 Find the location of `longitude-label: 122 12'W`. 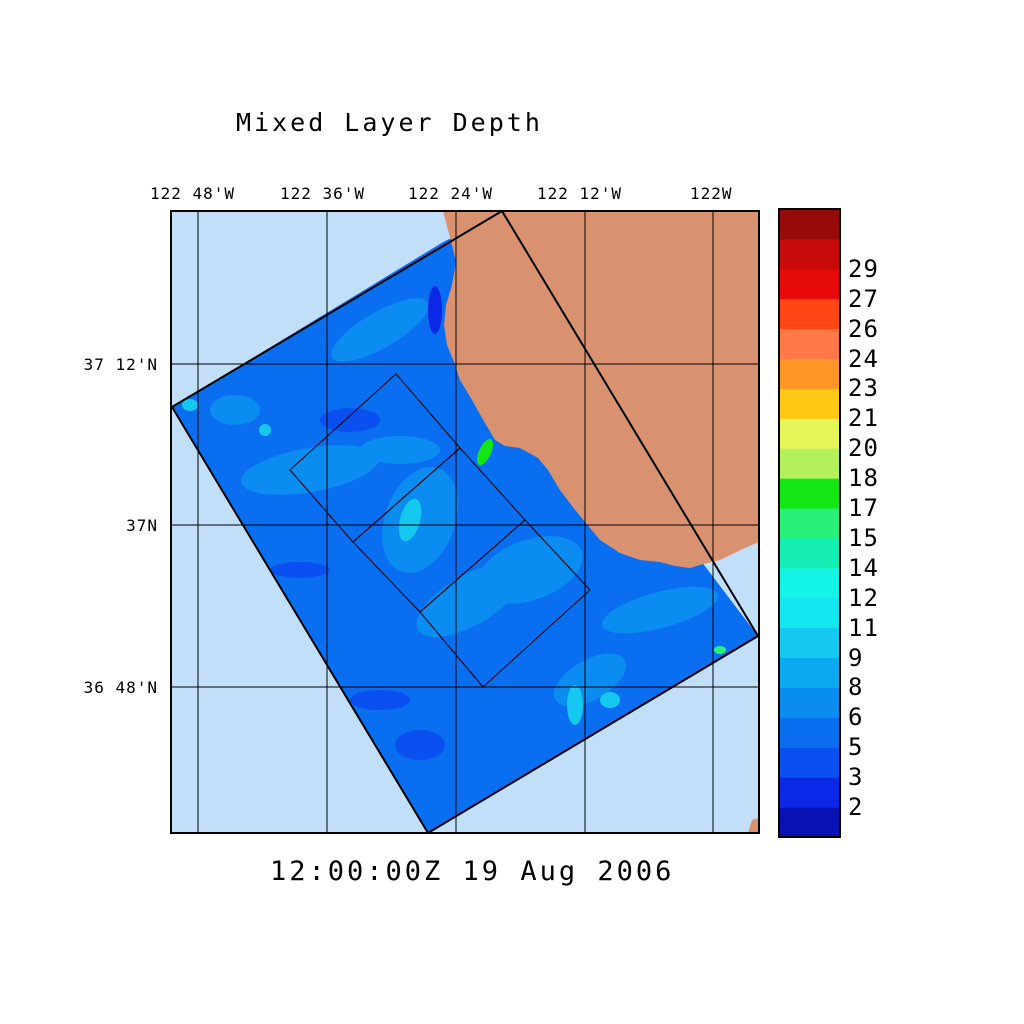

longitude-label: 122 12'W is located at coordinates (580, 193).